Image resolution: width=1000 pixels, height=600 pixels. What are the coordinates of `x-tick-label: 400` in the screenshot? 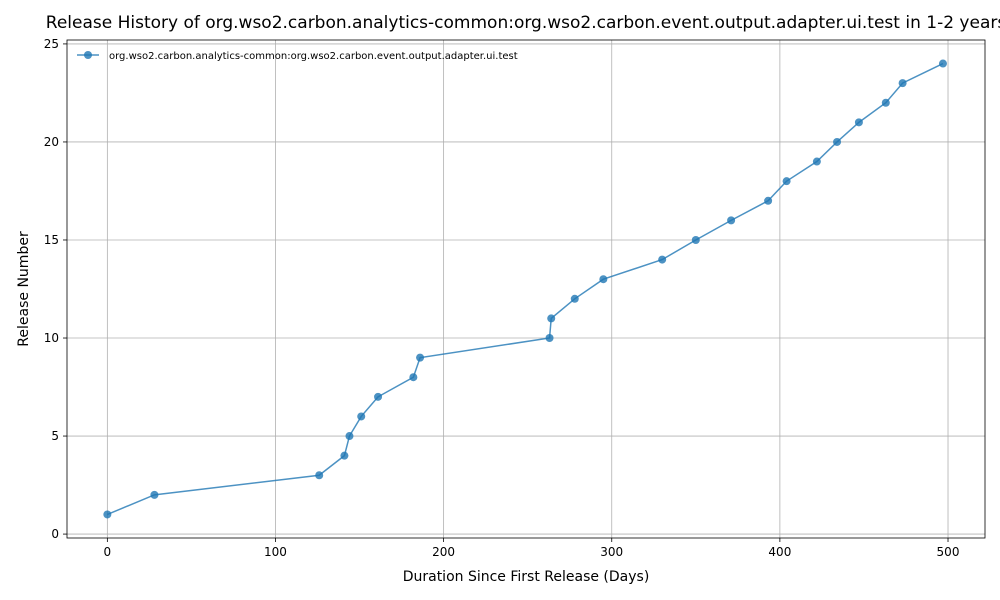 It's located at (779, 552).